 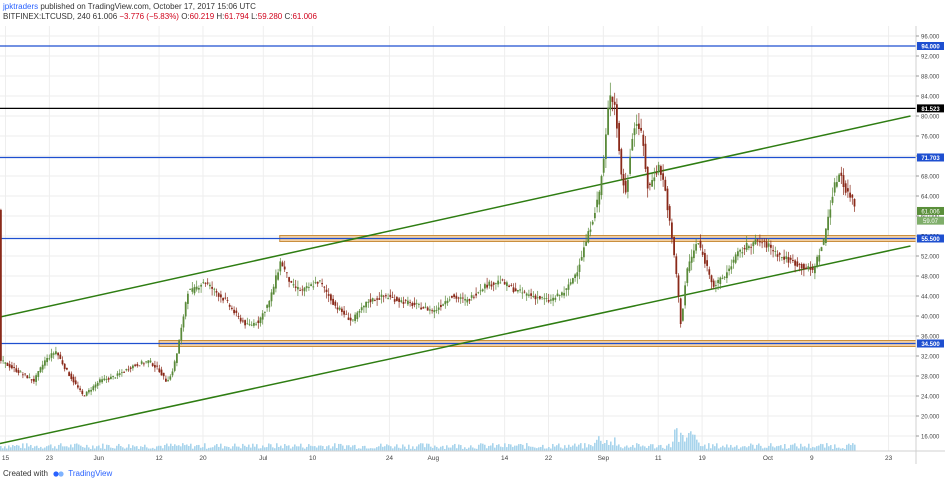 I want to click on x-tick-label: Jul, so click(x=263, y=458).